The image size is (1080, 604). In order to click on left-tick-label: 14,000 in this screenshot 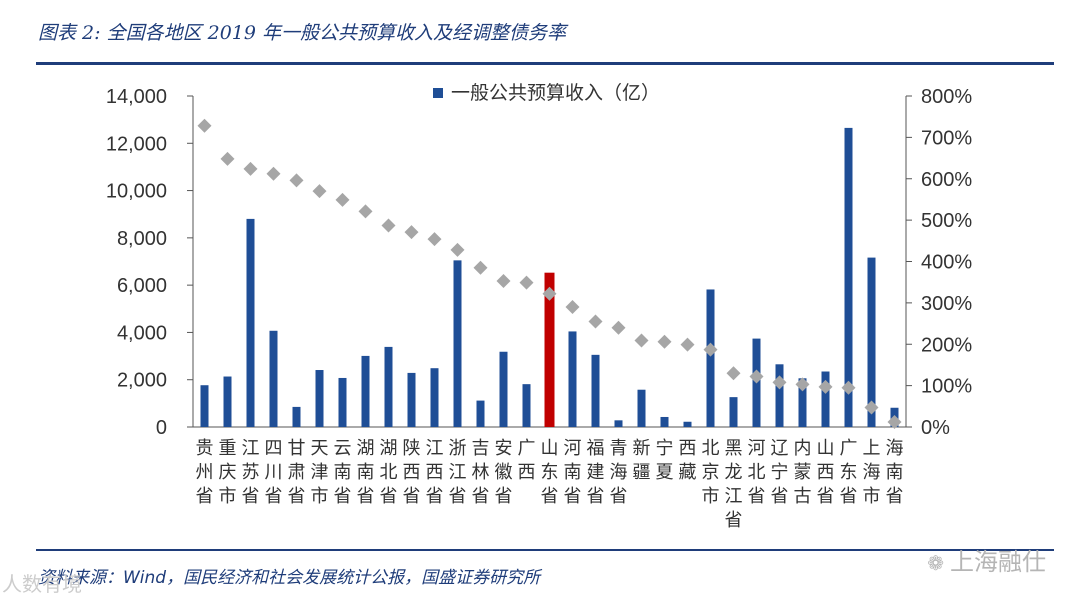, I will do `click(136, 97)`.